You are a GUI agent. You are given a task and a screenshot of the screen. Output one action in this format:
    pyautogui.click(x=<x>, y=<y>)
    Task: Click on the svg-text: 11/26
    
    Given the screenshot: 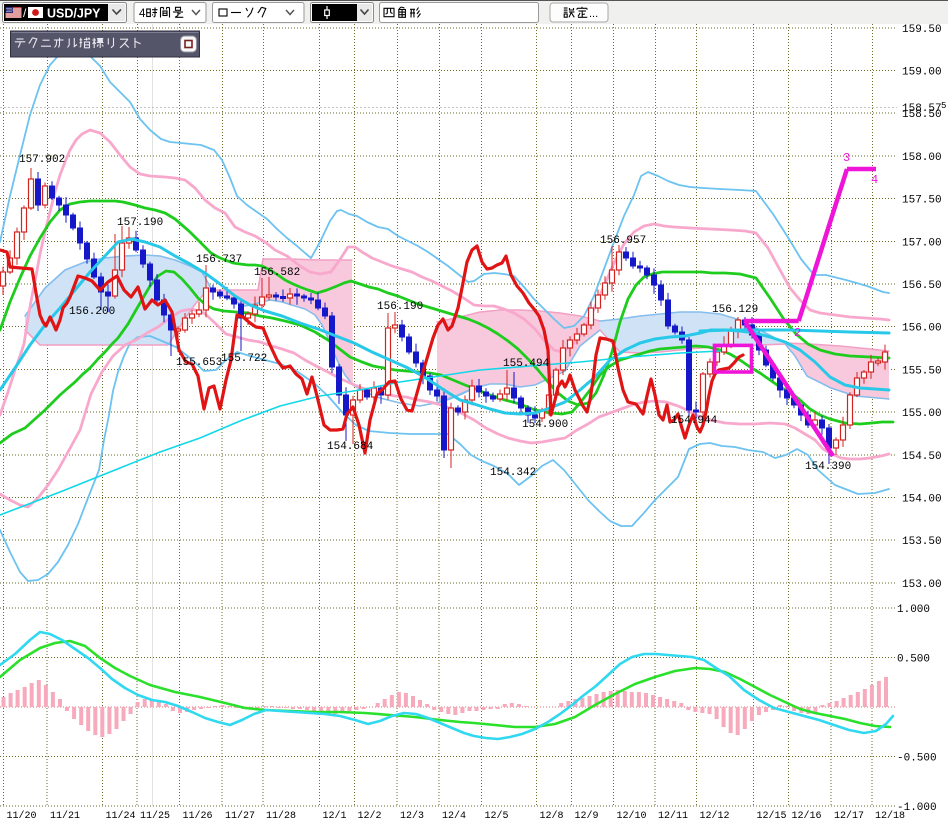 What is the action you would take?
    pyautogui.click(x=198, y=816)
    